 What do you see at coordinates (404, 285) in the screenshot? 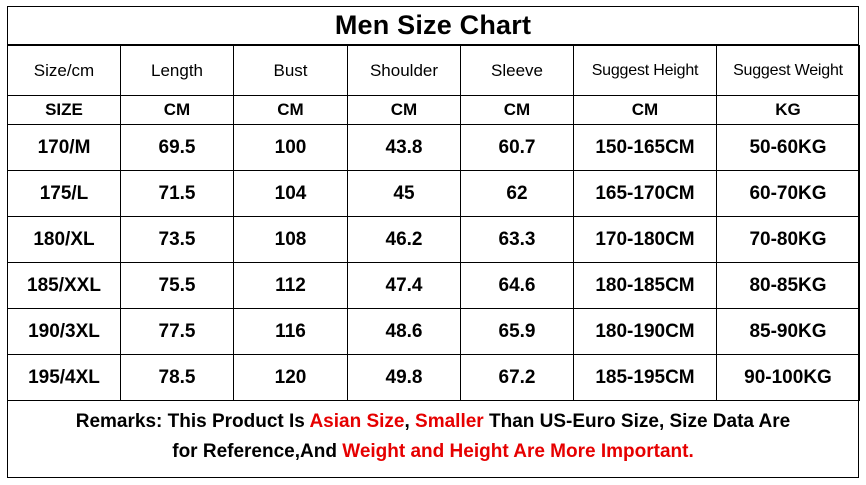
I see `shoulder-cell: 47.4` at bounding box center [404, 285].